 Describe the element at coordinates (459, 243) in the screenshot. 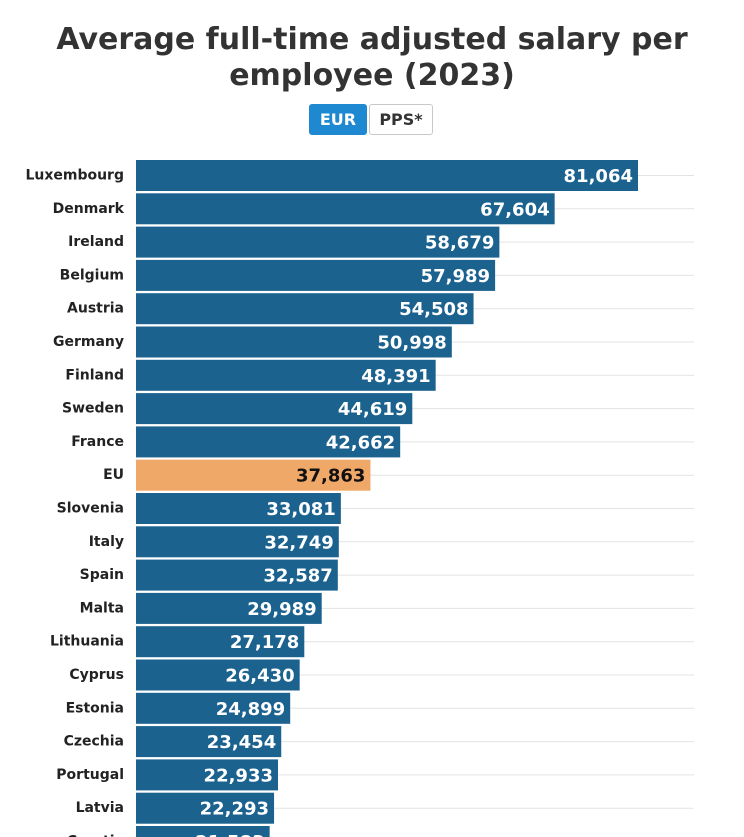

I see `value-label-ireland: 58,679` at that location.